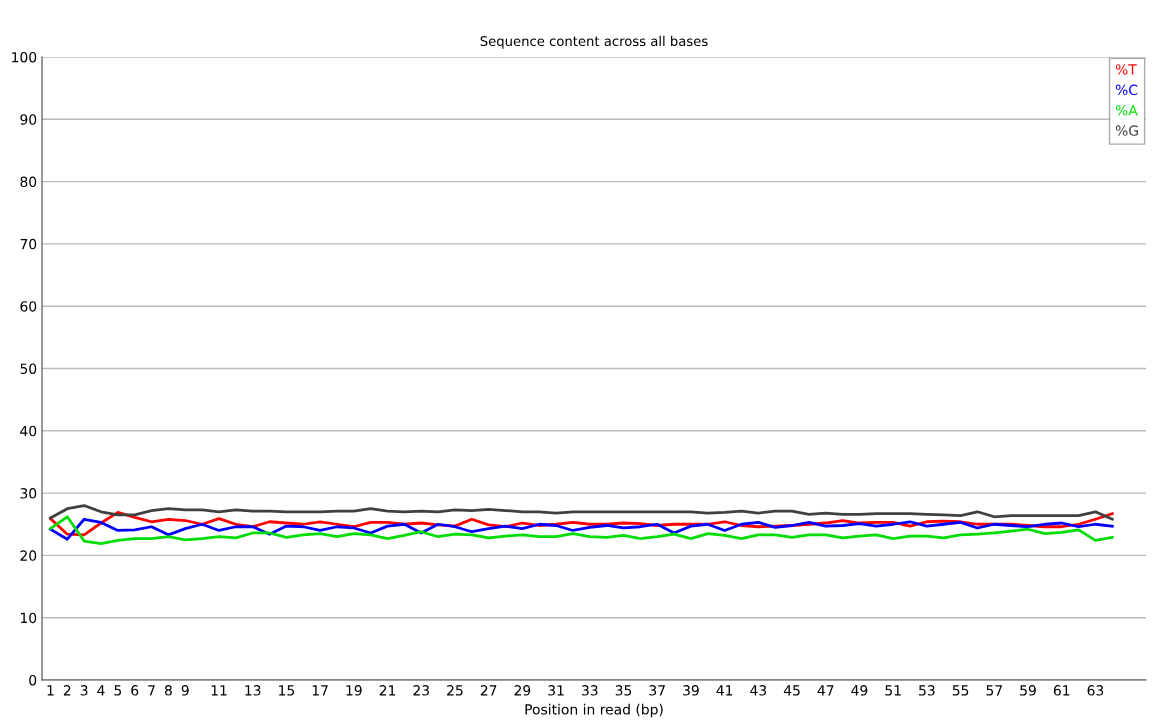 The width and height of the screenshot is (1166, 721). I want to click on x-tick-label: 51, so click(893, 690).